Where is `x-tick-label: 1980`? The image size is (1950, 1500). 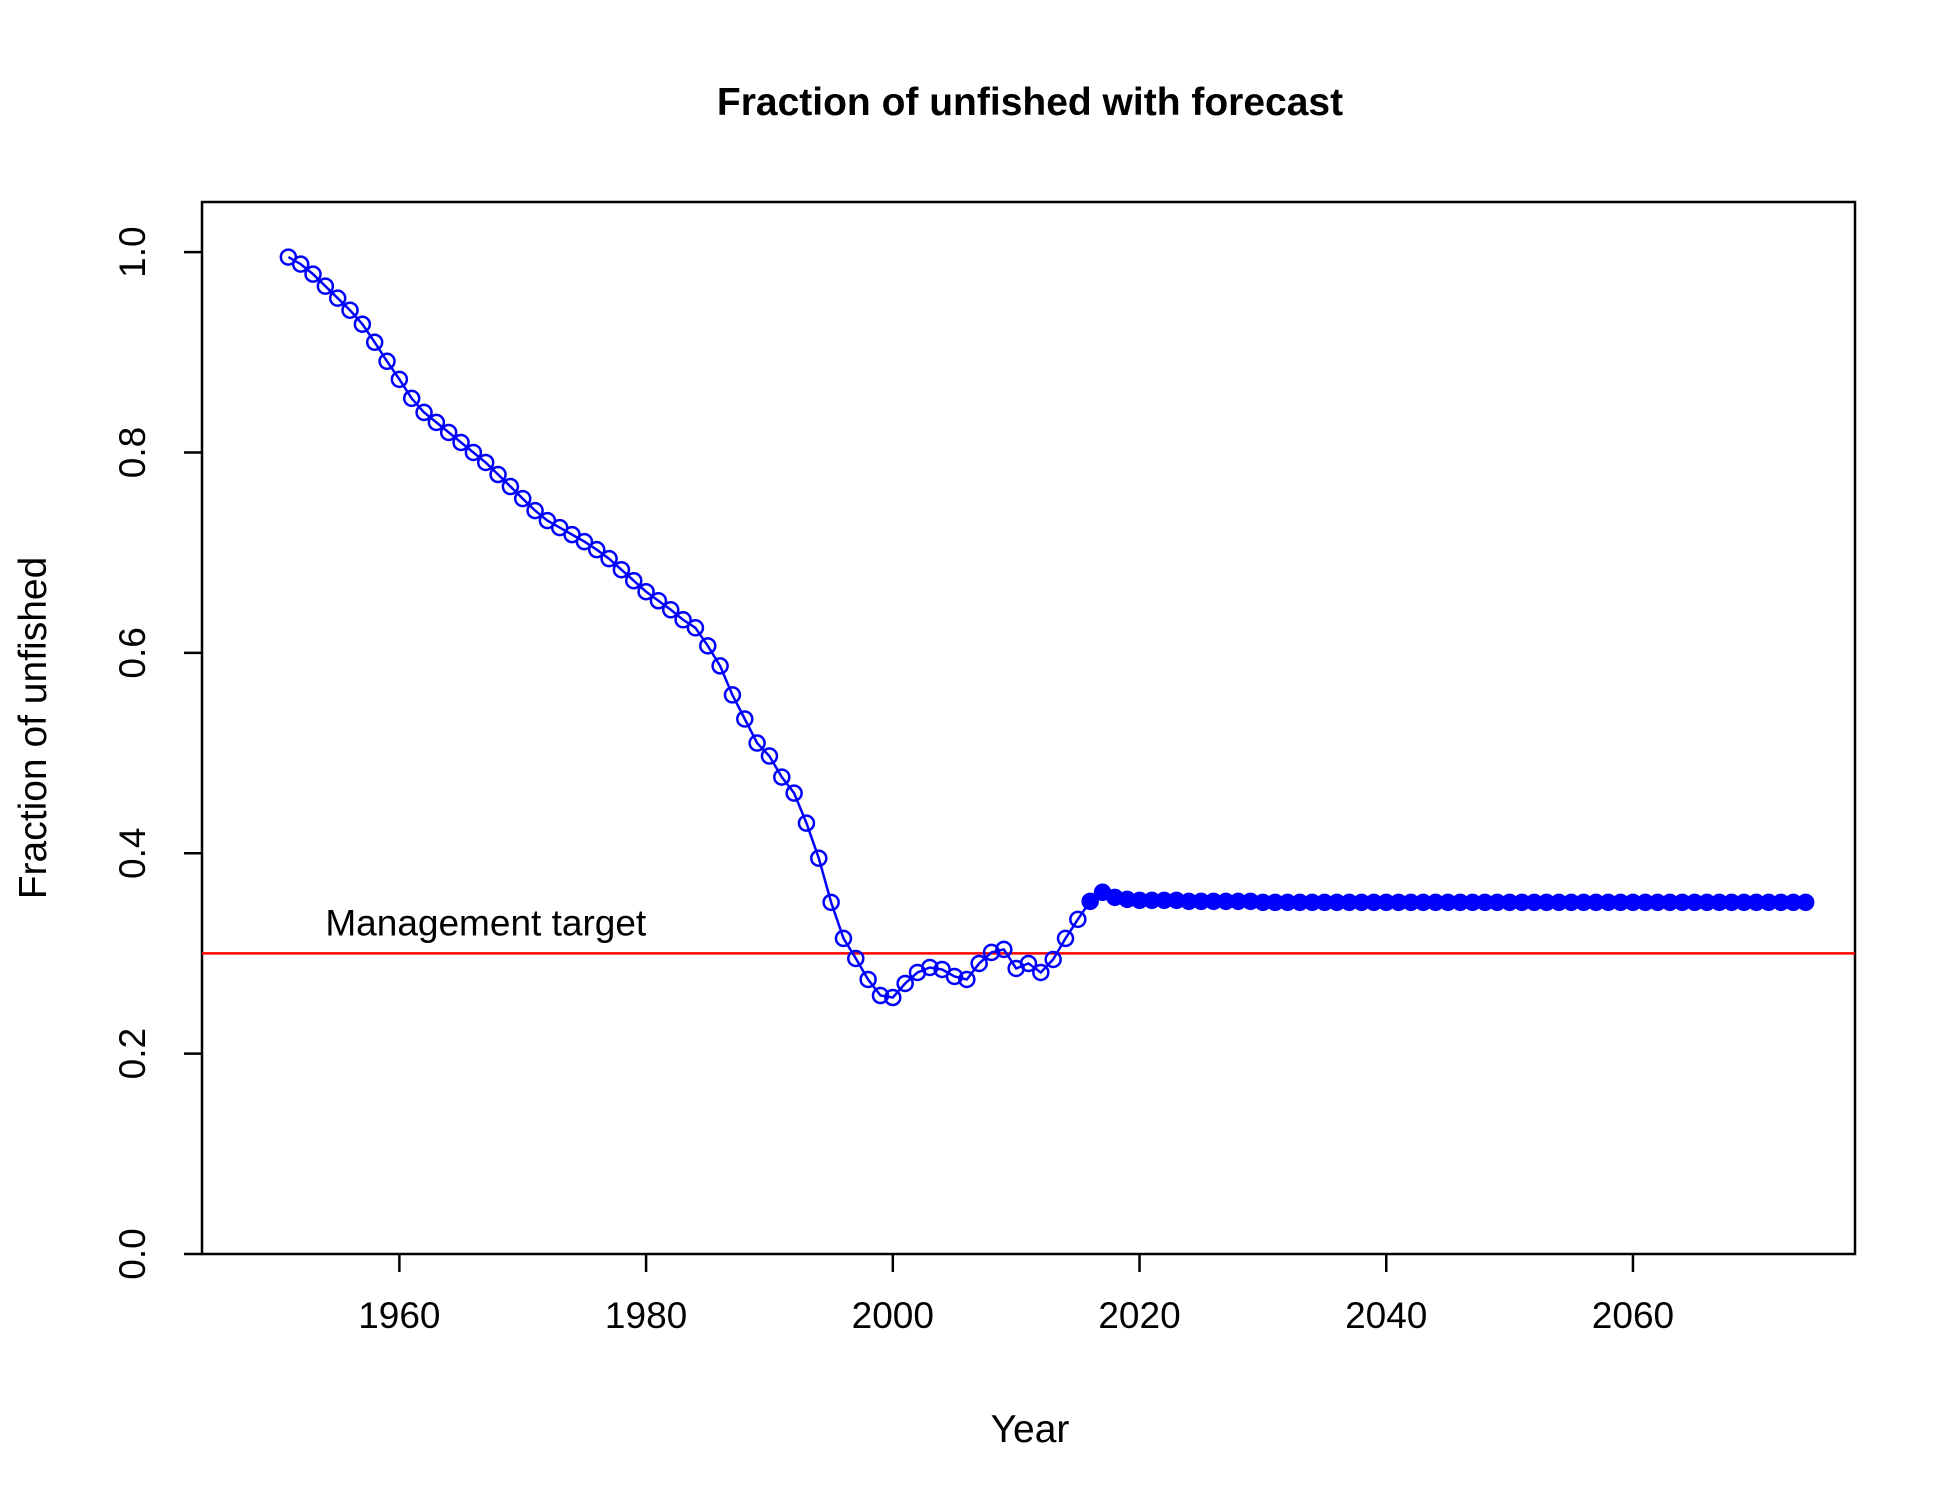 x-tick-label: 1980 is located at coordinates (646, 1315).